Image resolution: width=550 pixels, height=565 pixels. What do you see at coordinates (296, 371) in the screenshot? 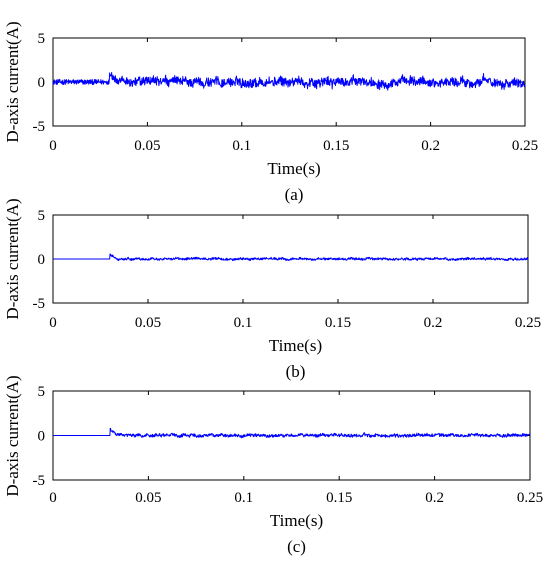
I see `panel-caption: (b)` at bounding box center [296, 371].